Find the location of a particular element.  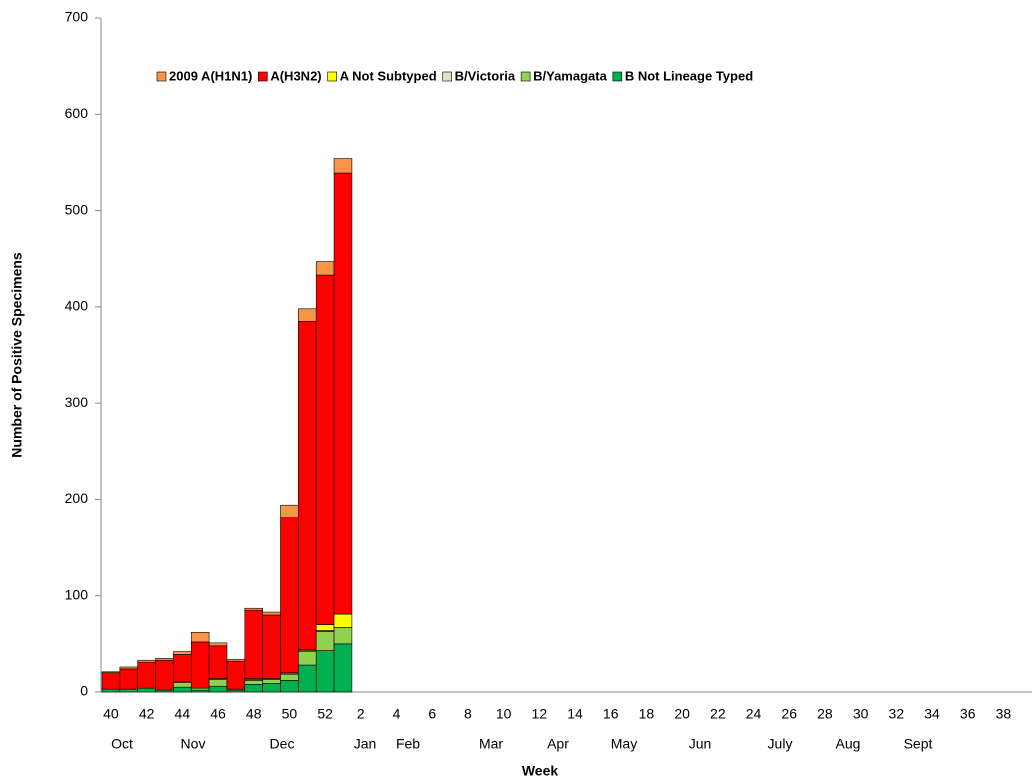

x-axis-title: Week is located at coordinates (540, 771).